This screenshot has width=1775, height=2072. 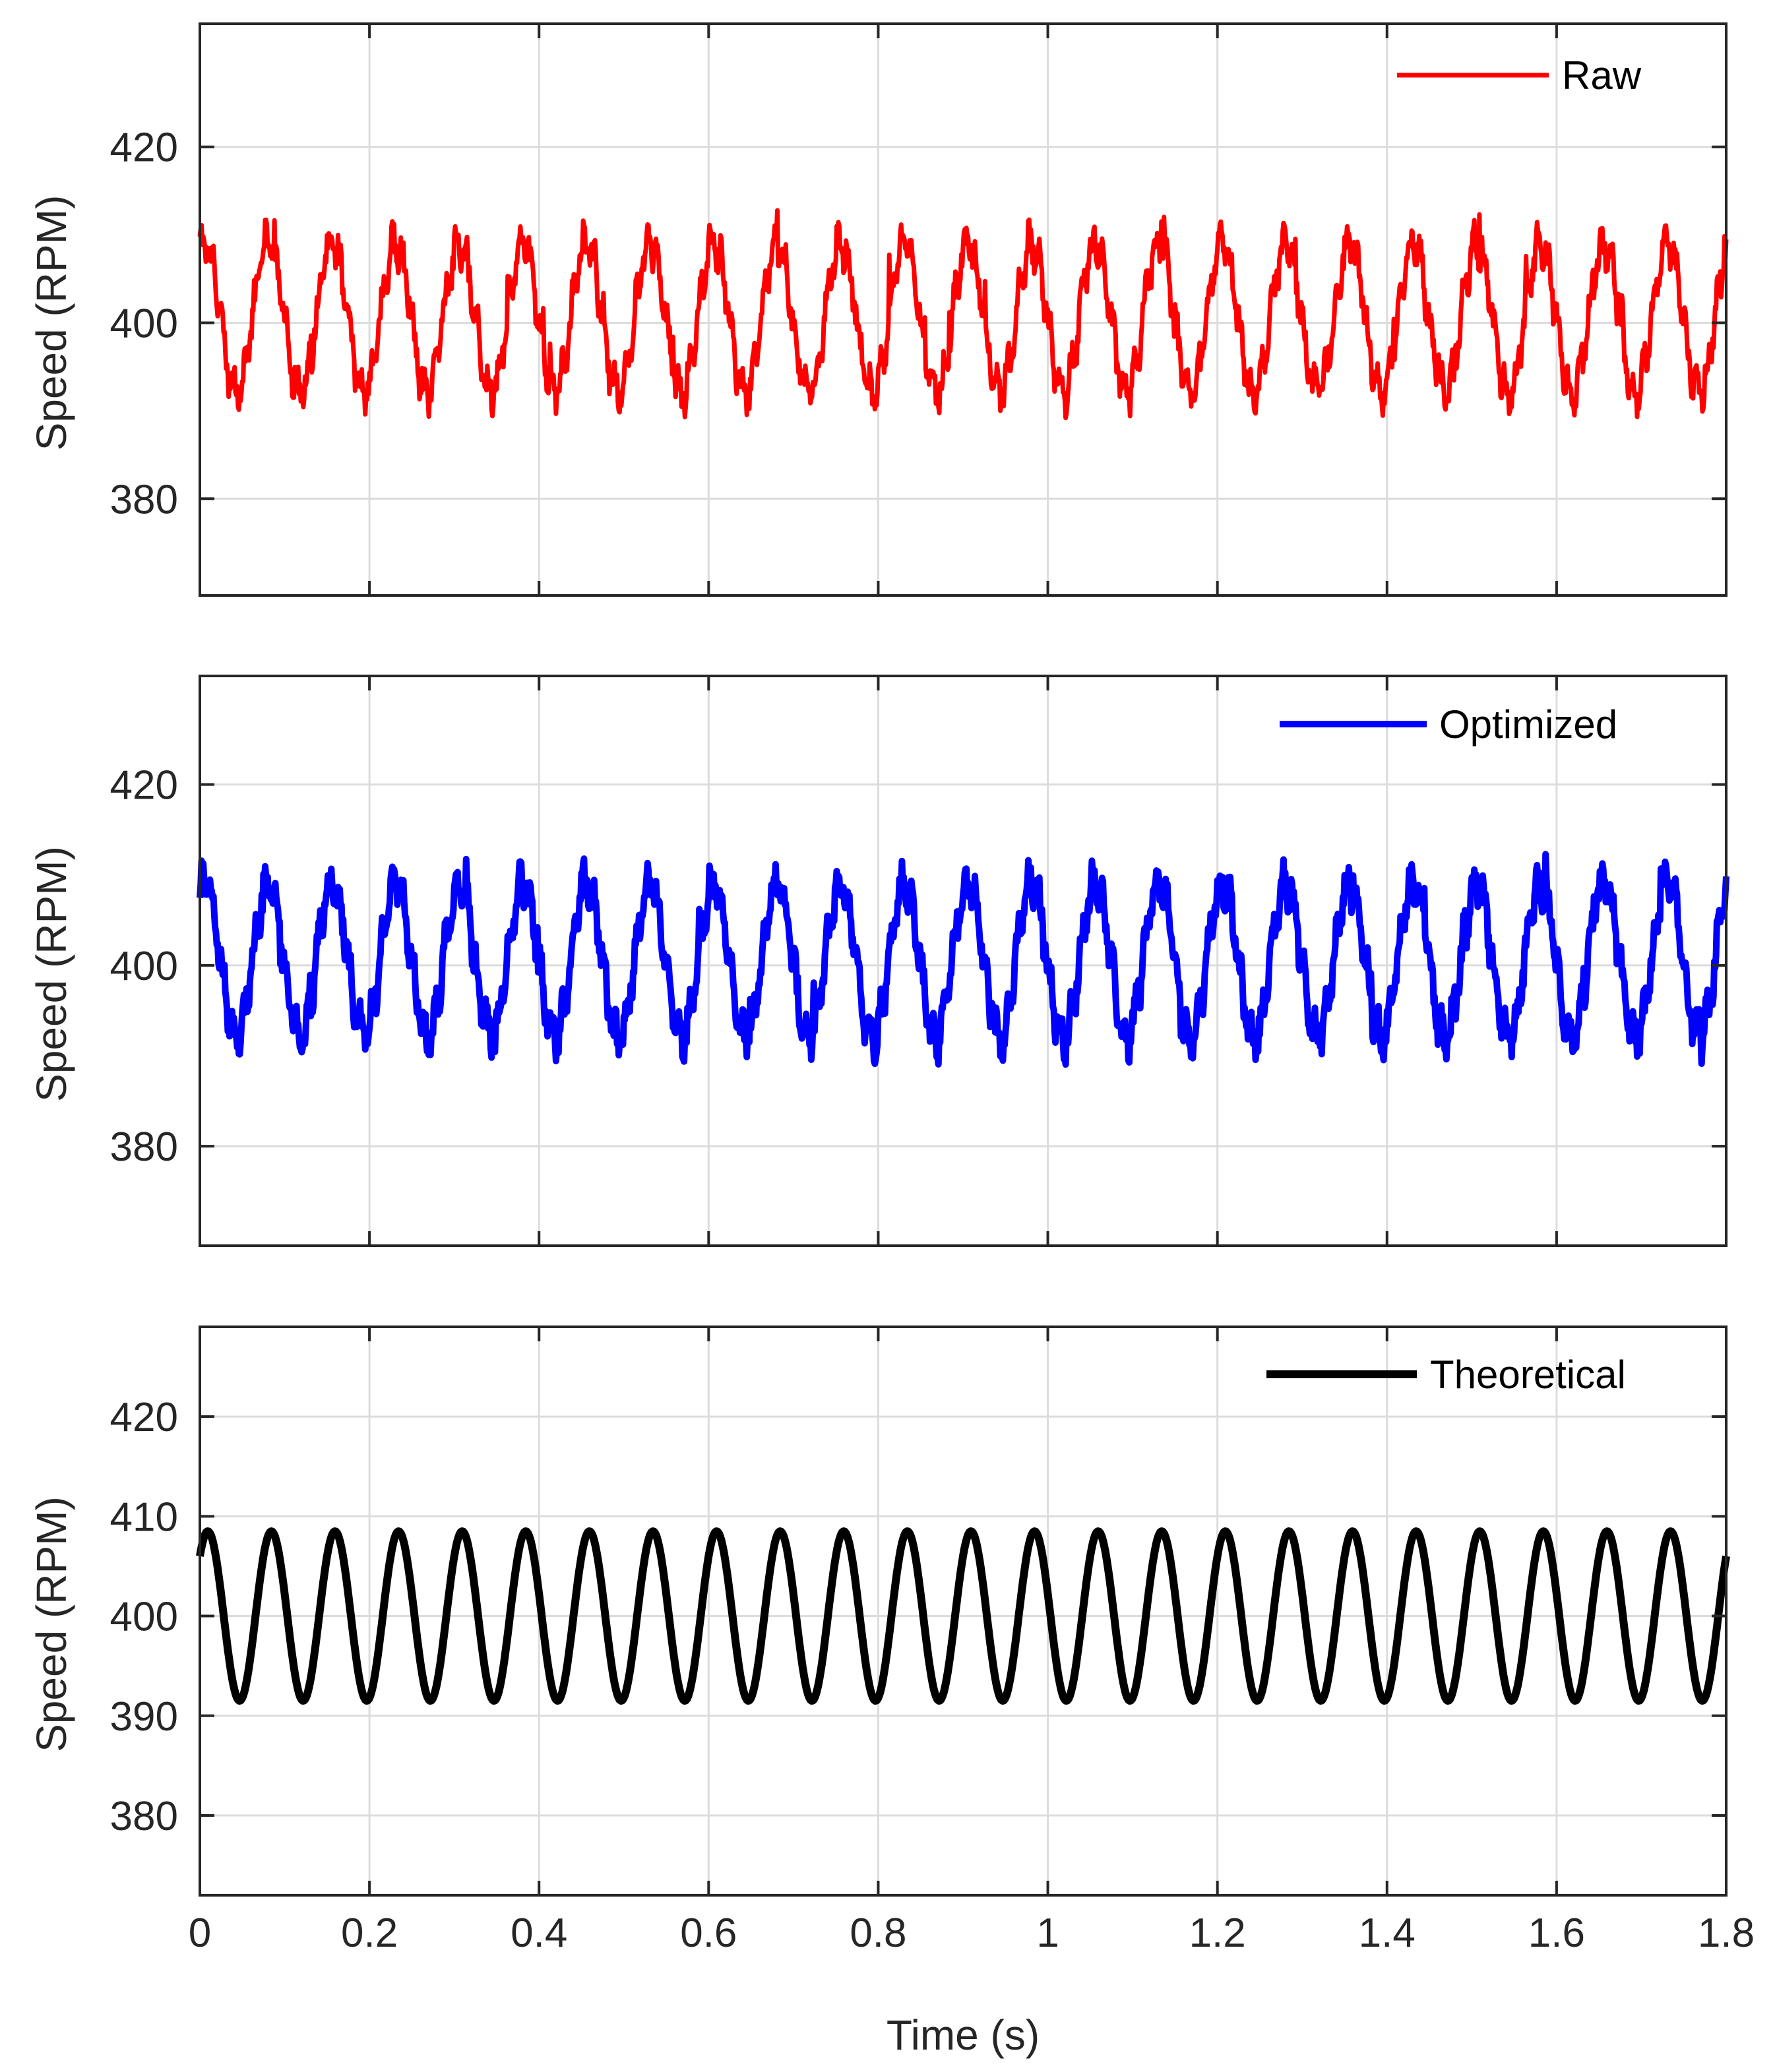 I want to click on legend-label: Raw, so click(x=1602, y=75).